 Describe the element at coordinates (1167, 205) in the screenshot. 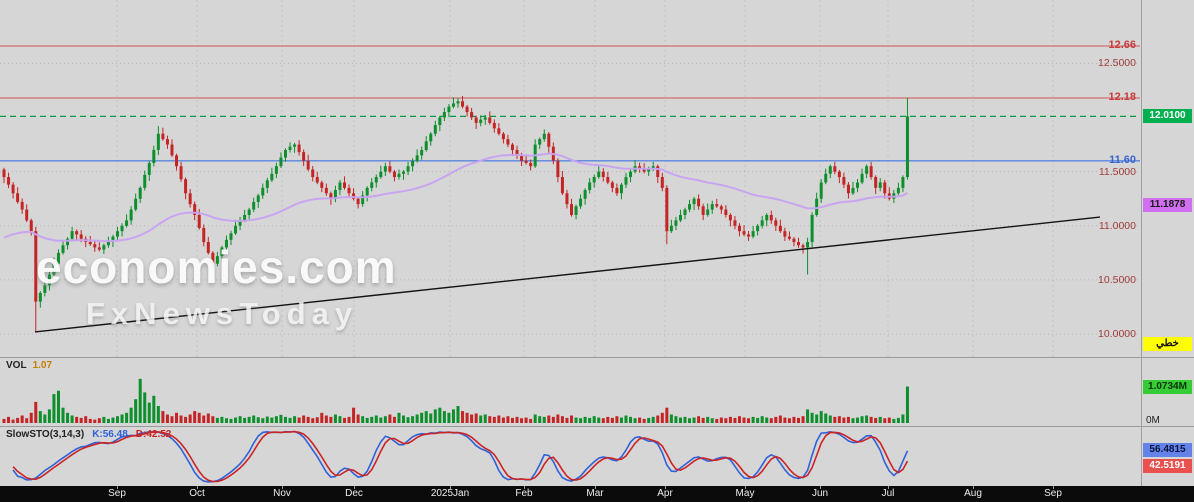

I see `moving-average-badge: 11.1878` at that location.